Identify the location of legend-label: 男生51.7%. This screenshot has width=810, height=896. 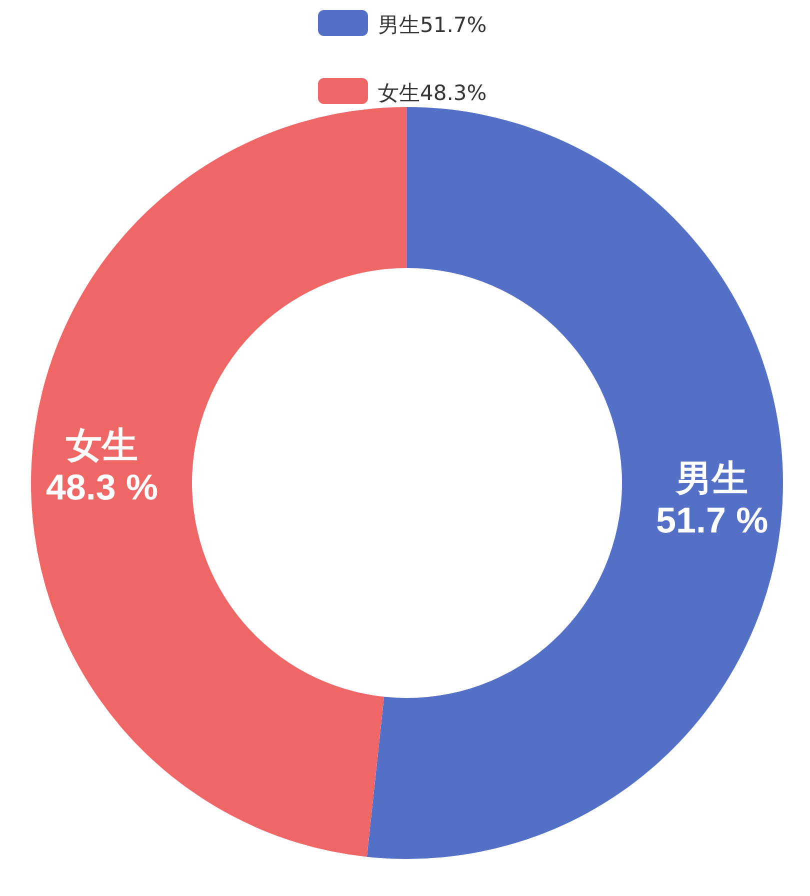
(432, 25).